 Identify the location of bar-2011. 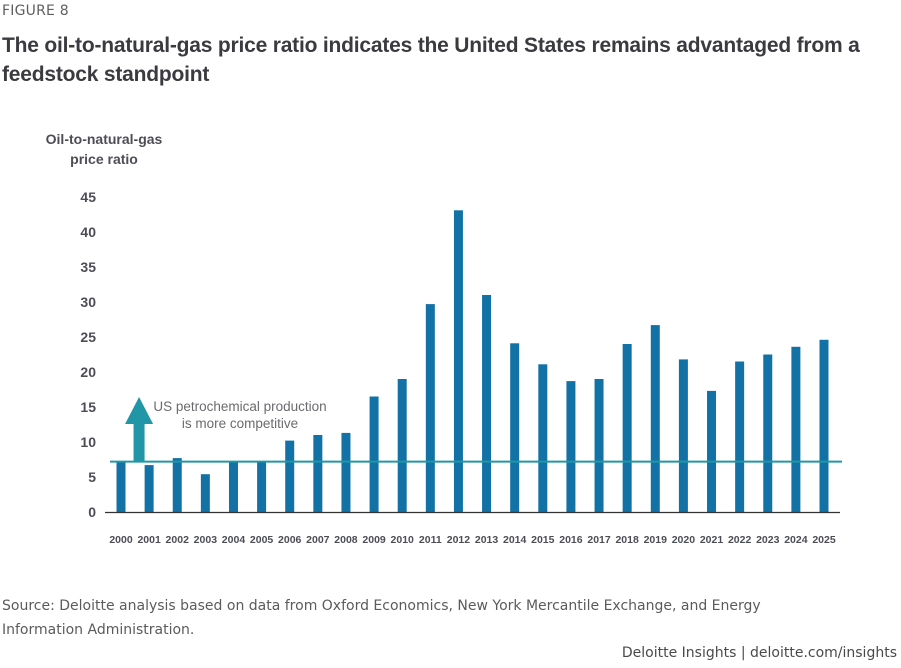
(430, 408).